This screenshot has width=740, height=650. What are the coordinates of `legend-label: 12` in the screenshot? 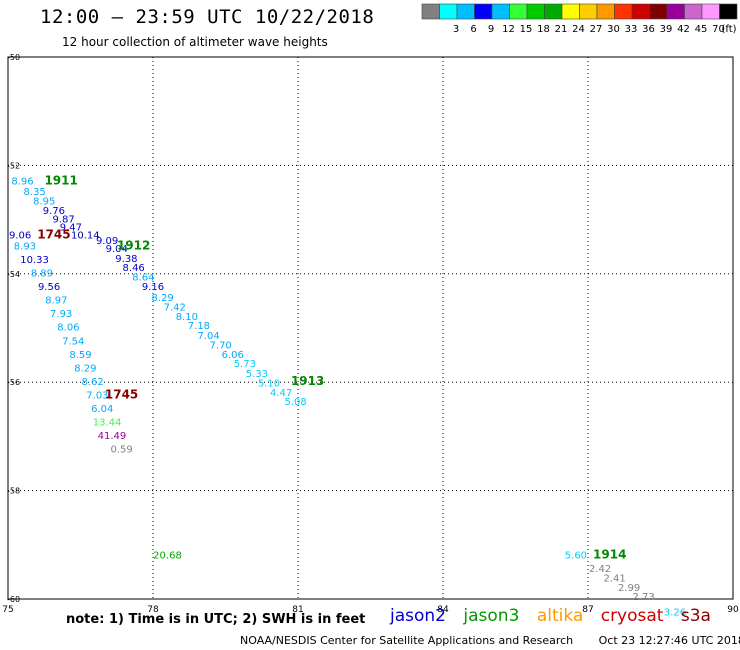 It's located at (508, 29).